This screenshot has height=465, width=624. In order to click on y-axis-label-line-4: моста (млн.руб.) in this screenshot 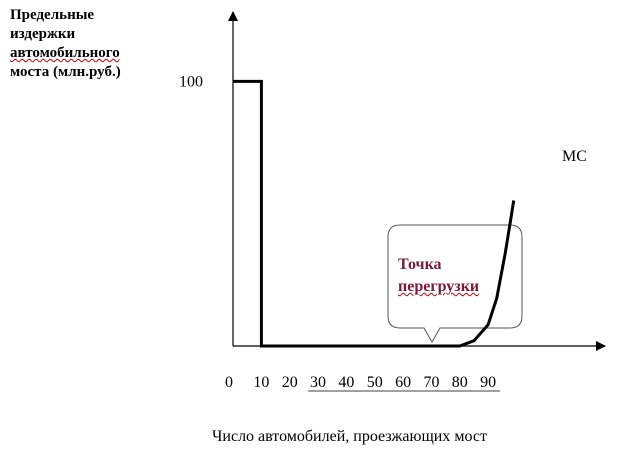, I will do `click(65, 72)`.